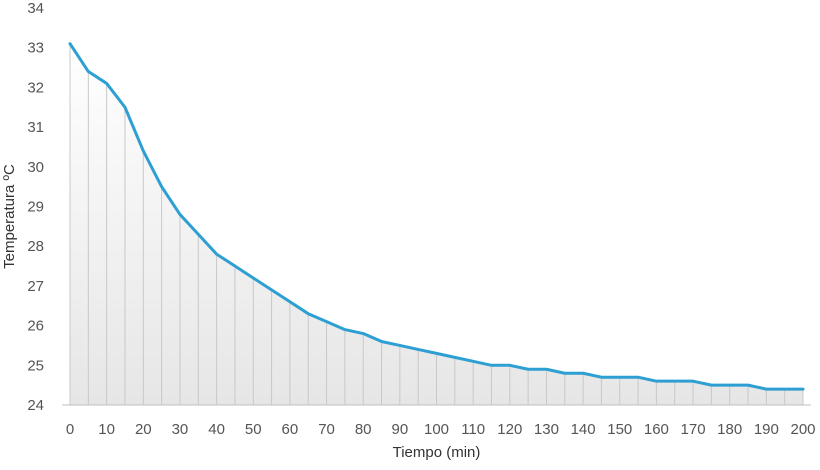  What do you see at coordinates (35, 286) in the screenshot?
I see `y-tick-label: 27` at bounding box center [35, 286].